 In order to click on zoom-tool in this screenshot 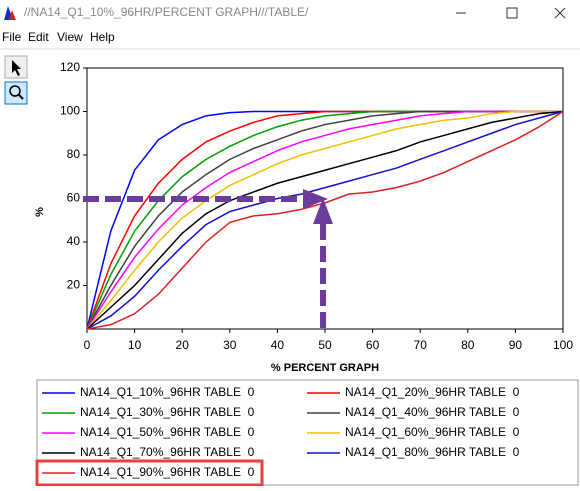, I will do `click(16, 93)`.